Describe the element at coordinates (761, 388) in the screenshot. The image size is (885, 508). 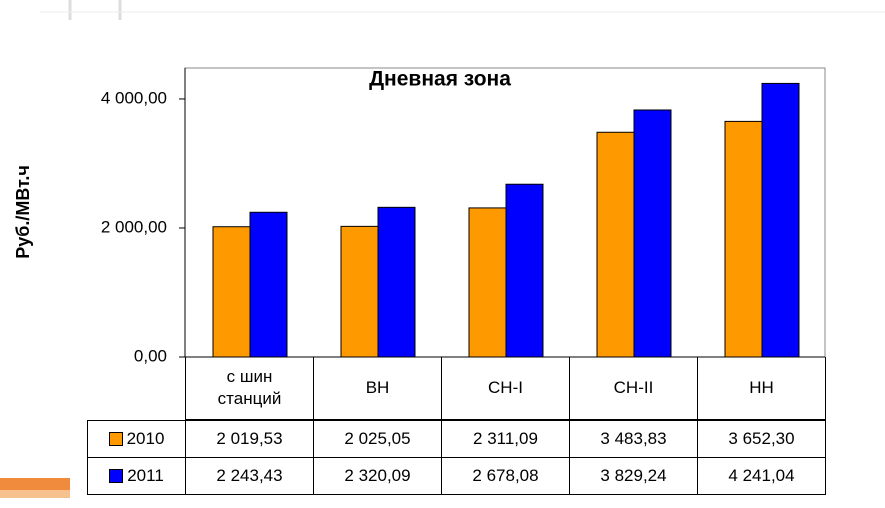
I see `x-tick-label: НН` at that location.